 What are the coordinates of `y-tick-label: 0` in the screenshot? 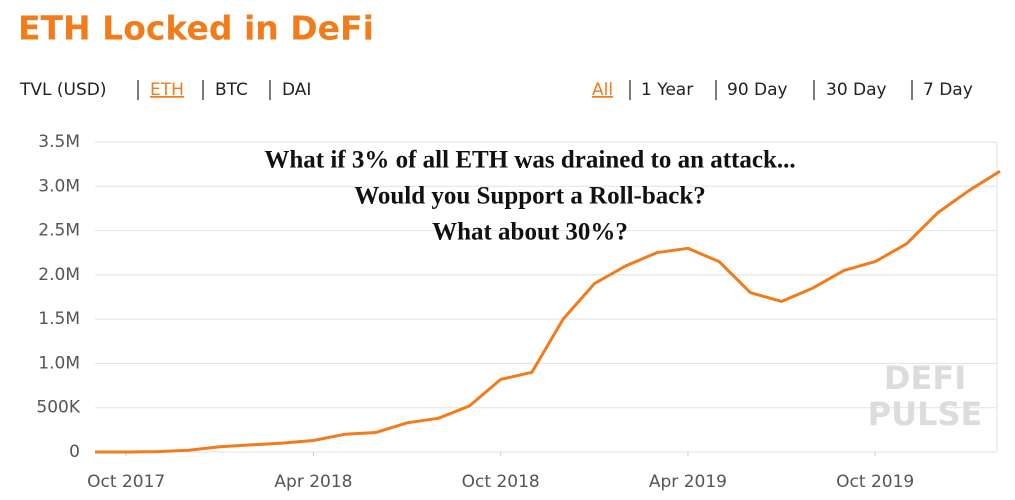 It's located at (74, 452).